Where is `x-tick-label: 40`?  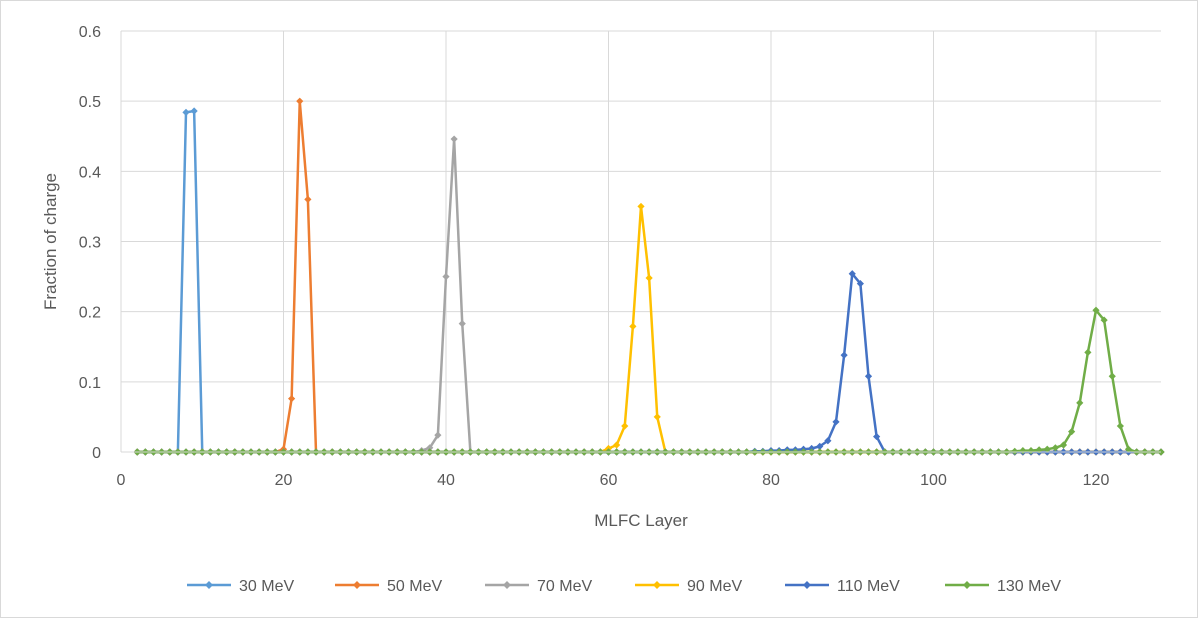 x-tick-label: 40 is located at coordinates (446, 480).